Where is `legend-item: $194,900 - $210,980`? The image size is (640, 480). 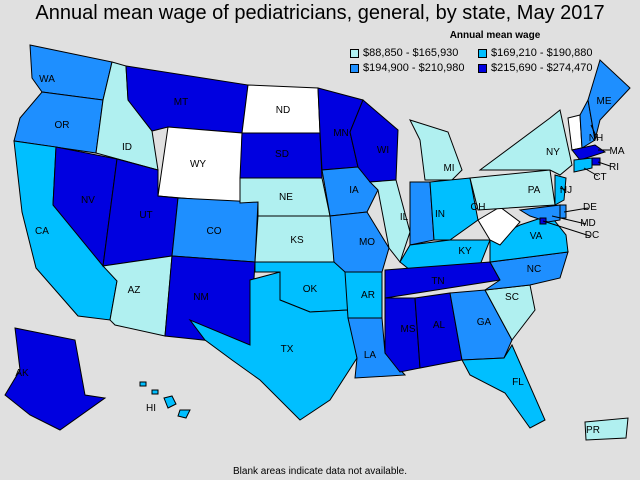 legend-item: $194,900 - $210,980 is located at coordinates (414, 68).